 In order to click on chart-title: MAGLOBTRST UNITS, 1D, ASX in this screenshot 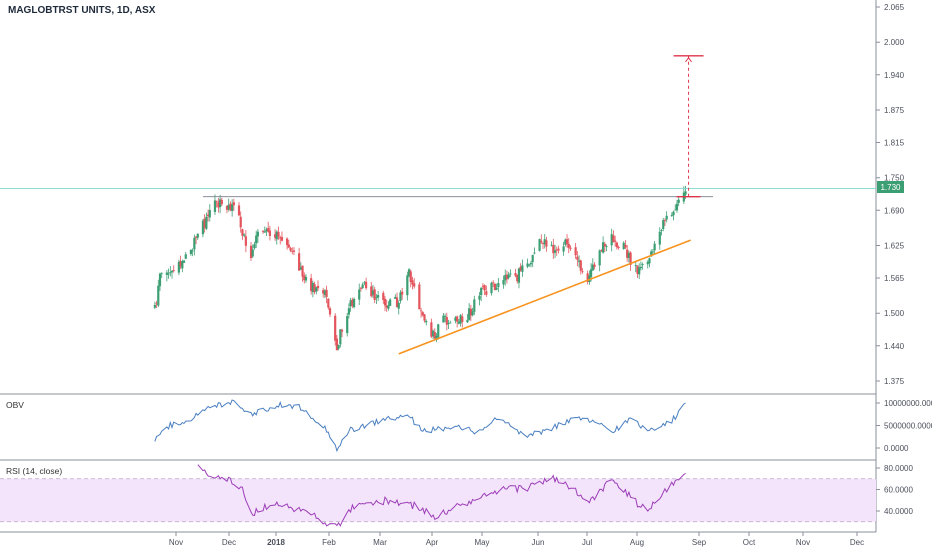, I will do `click(82, 10)`.